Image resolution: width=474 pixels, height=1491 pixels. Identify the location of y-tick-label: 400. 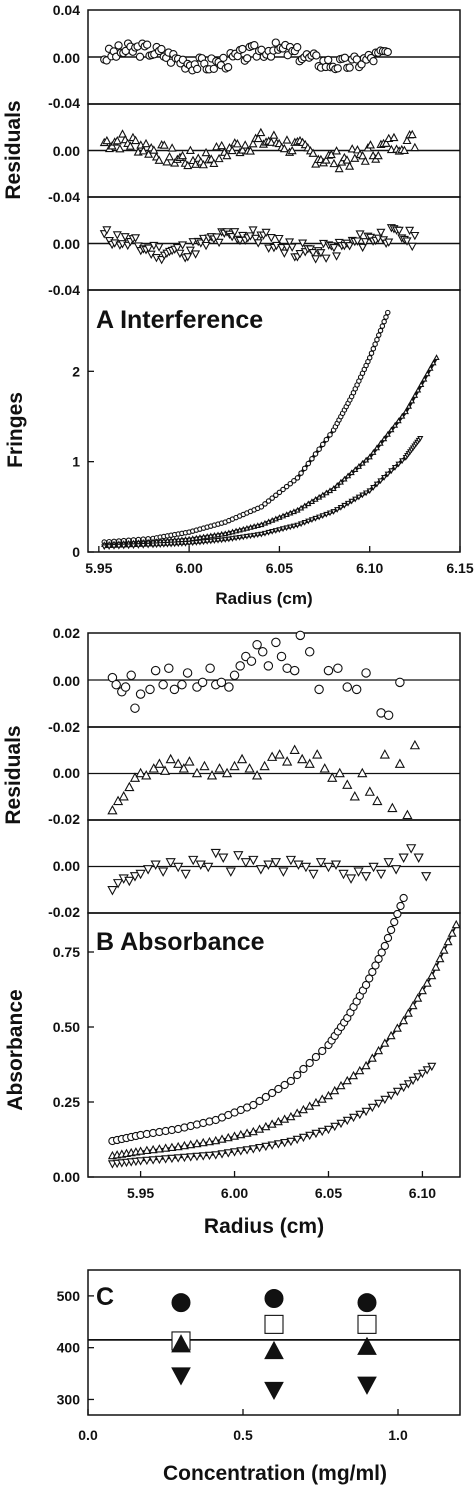
(69, 1348).